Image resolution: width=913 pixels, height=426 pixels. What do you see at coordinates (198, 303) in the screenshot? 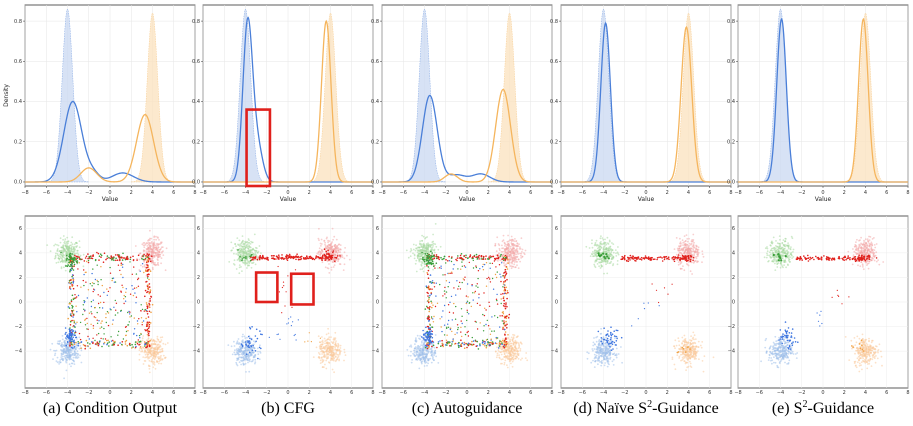
I see `scatter-y-tick-label: 0` at bounding box center [198, 303].